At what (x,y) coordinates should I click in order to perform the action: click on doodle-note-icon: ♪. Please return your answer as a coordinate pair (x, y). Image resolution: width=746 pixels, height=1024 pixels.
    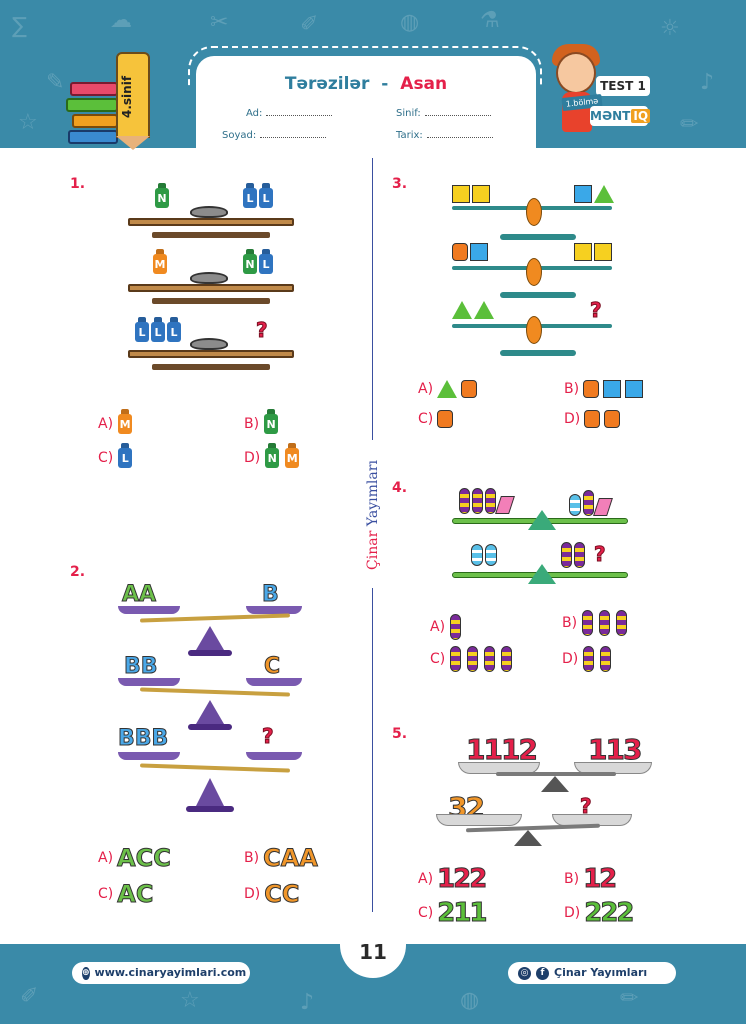
    Looking at the image, I should click on (307, 1002).